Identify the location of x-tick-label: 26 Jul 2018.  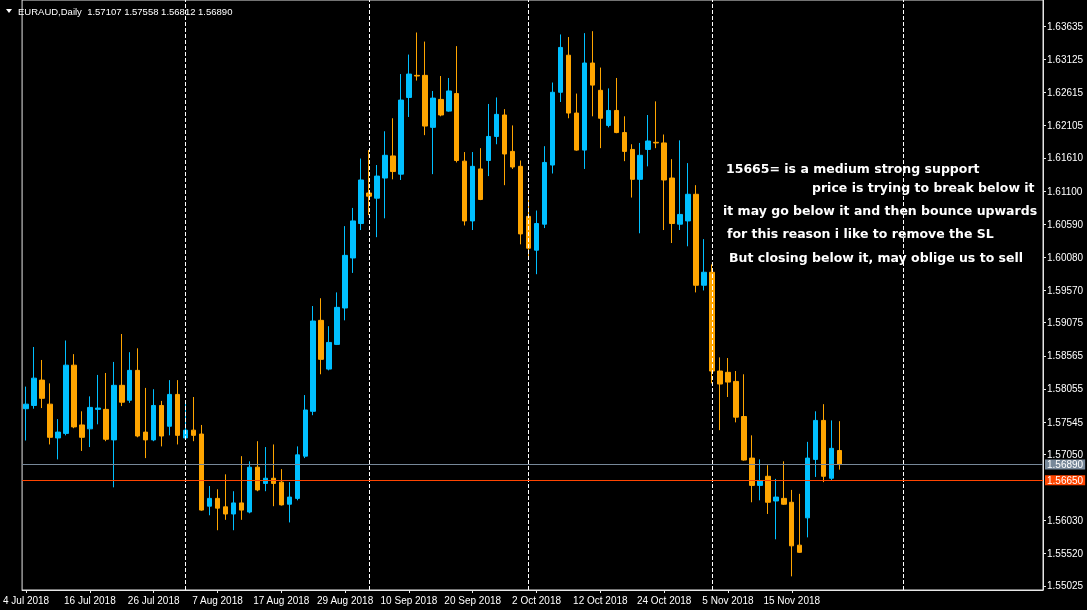
(153, 600).